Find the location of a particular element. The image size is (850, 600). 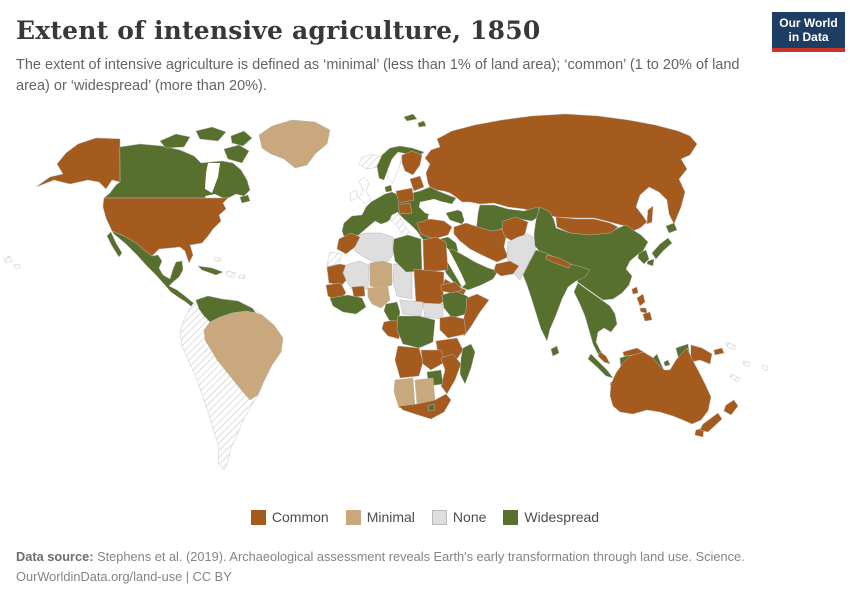

map-region-ireland is located at coordinates (354, 195).